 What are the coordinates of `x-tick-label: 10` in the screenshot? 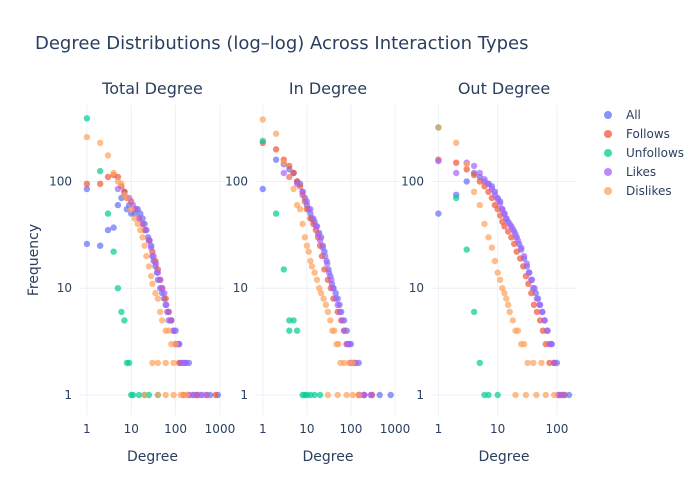 It's located at (131, 429).